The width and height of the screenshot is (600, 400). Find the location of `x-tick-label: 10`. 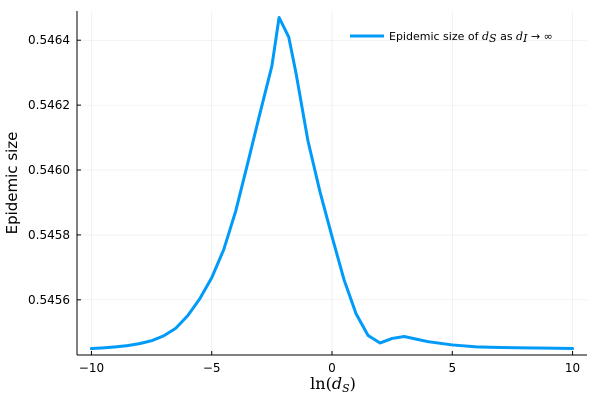

x-tick-label: 10 is located at coordinates (572, 368).